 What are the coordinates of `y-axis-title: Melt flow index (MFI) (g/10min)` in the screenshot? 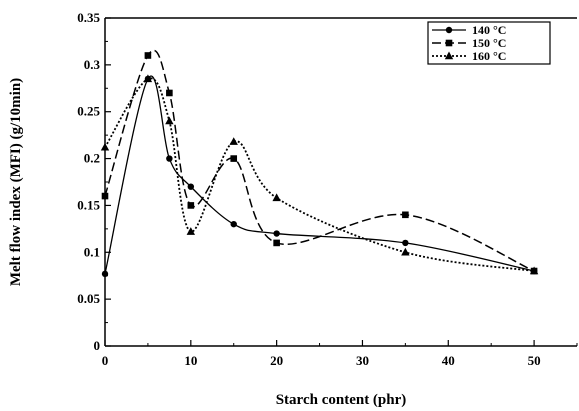 It's located at (16, 182).